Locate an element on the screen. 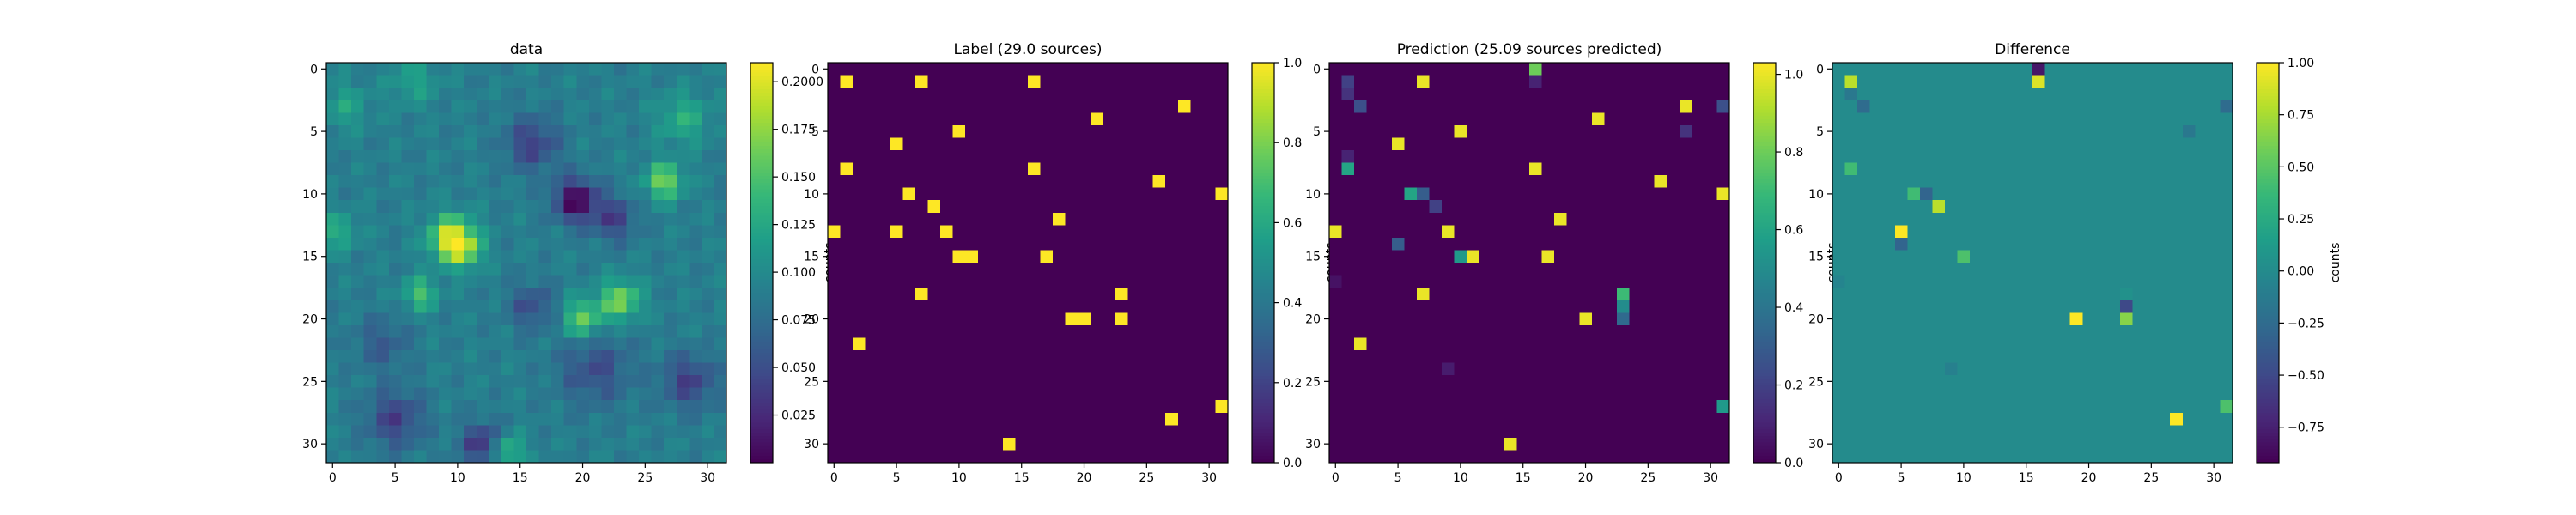 The width and height of the screenshot is (2576, 515). colorbar-tick-label: 0.125 is located at coordinates (799, 226).